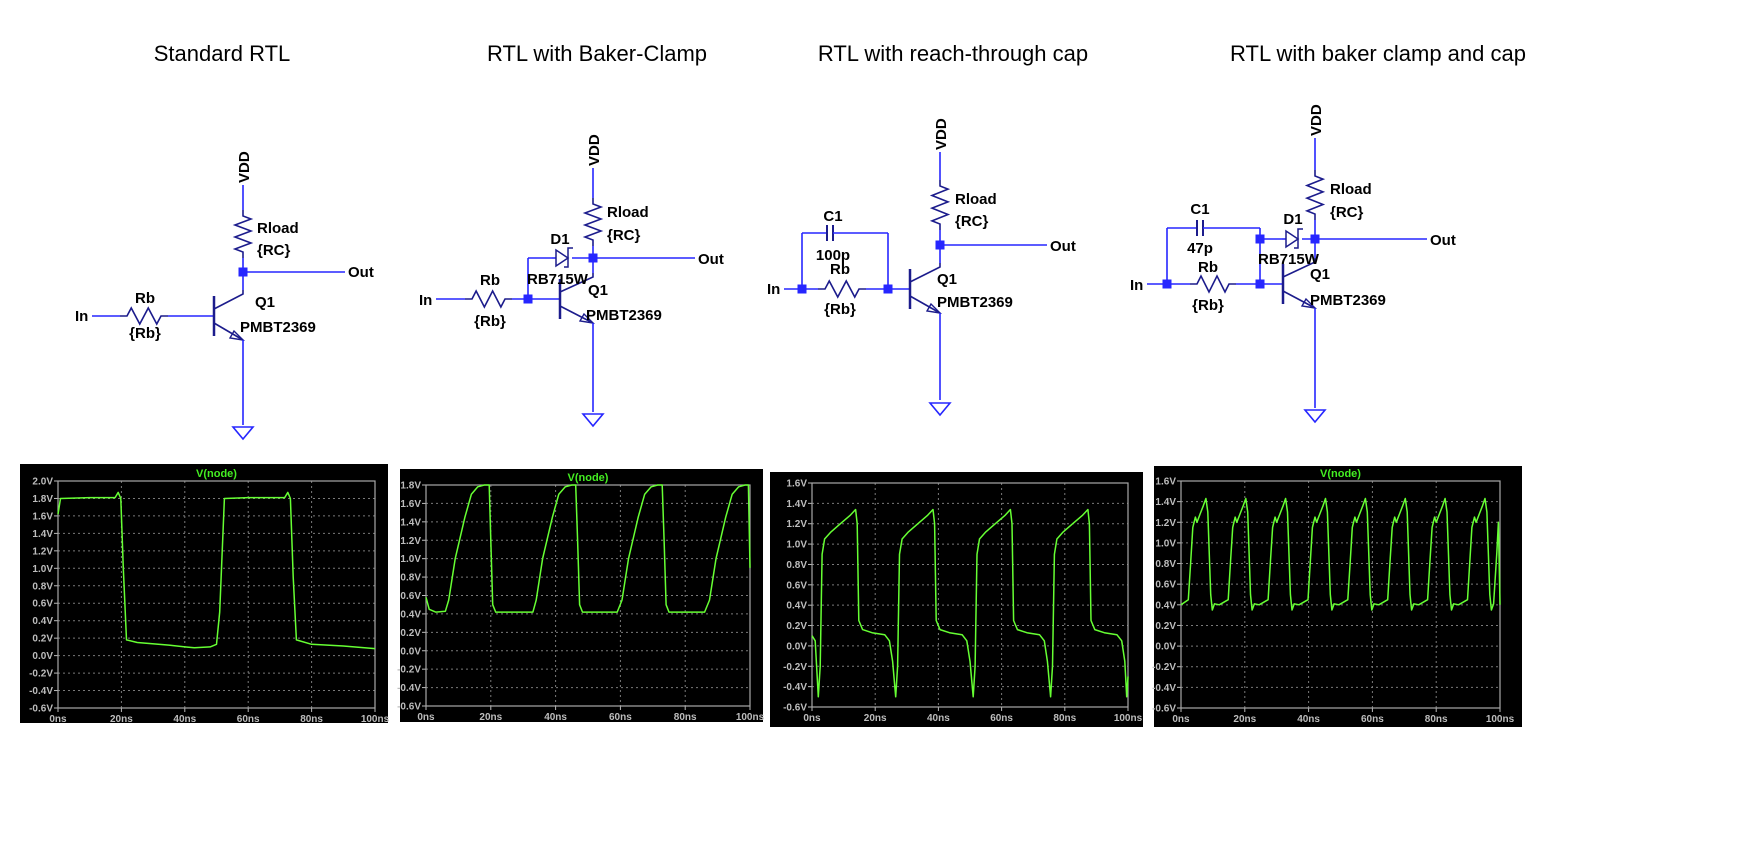 Image resolution: width=1759 pixels, height=851 pixels. Describe the element at coordinates (426, 717) in the screenshot. I see `x-tick-label: 0ns` at that location.